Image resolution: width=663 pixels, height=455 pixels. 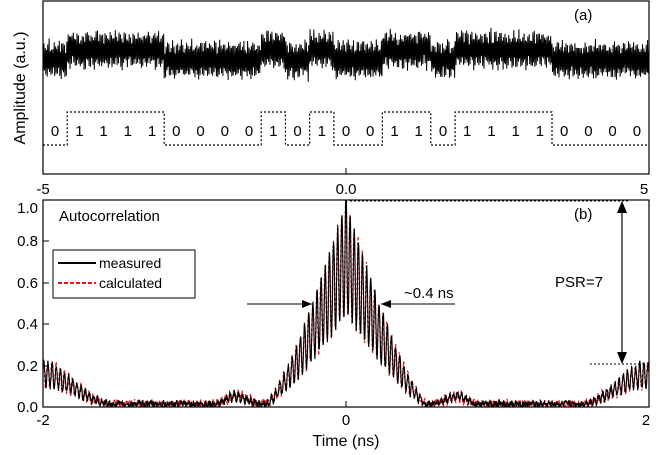 What do you see at coordinates (46, 303) in the screenshot?
I see `panel-b-yticks` at bounding box center [46, 303].